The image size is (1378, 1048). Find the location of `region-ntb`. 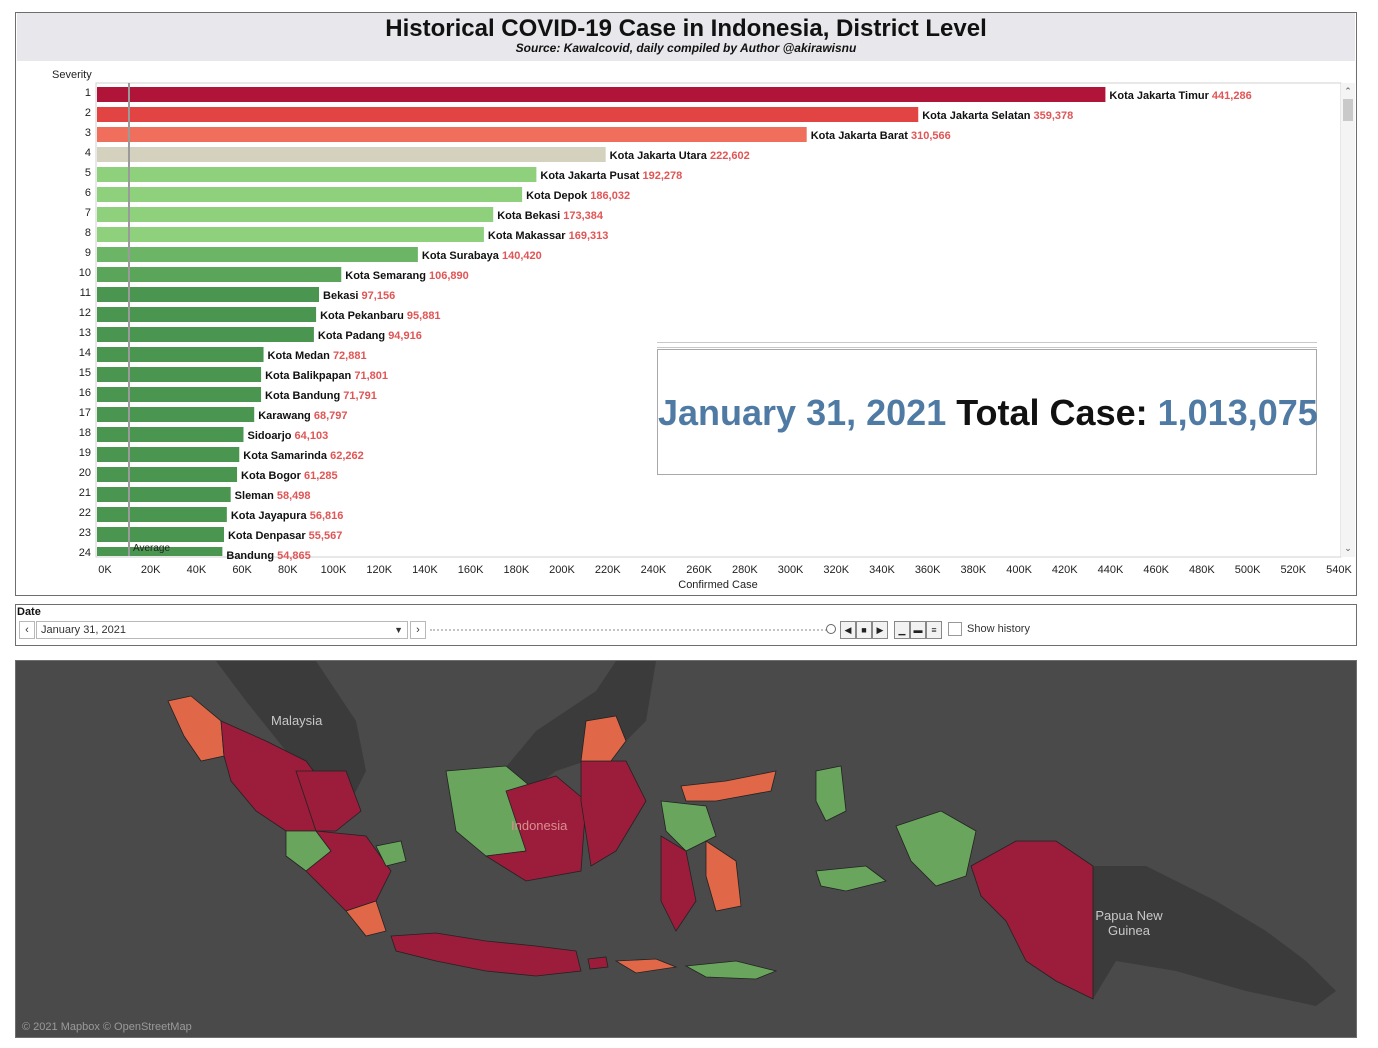

region-ntb is located at coordinates (646, 966).